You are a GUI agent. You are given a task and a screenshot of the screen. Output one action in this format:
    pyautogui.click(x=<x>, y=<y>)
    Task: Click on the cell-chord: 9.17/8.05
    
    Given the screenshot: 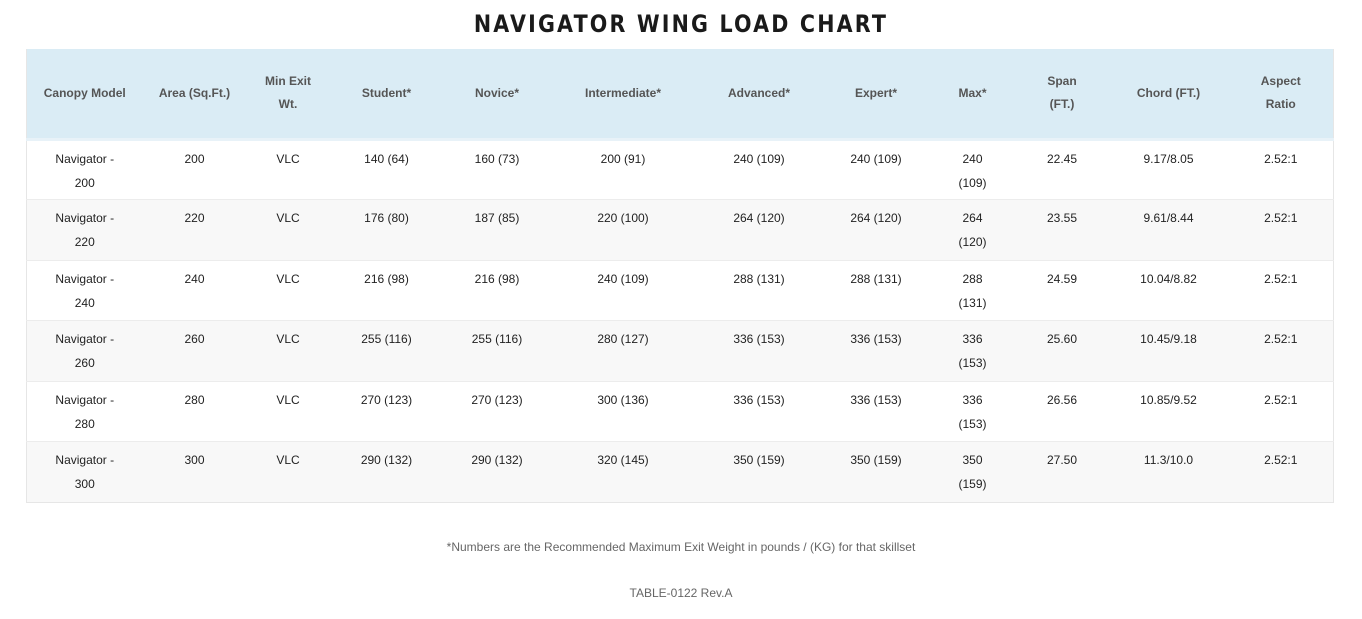 What is the action you would take?
    pyautogui.click(x=1168, y=158)
    